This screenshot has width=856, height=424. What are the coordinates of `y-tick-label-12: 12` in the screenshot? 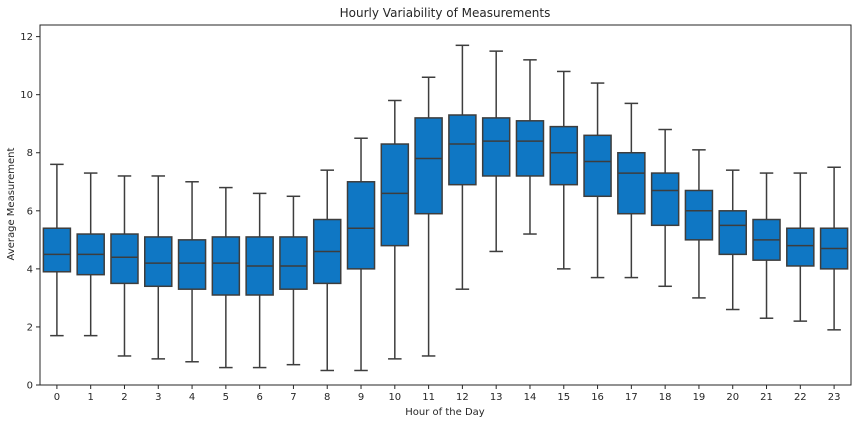 It's located at (26, 37).